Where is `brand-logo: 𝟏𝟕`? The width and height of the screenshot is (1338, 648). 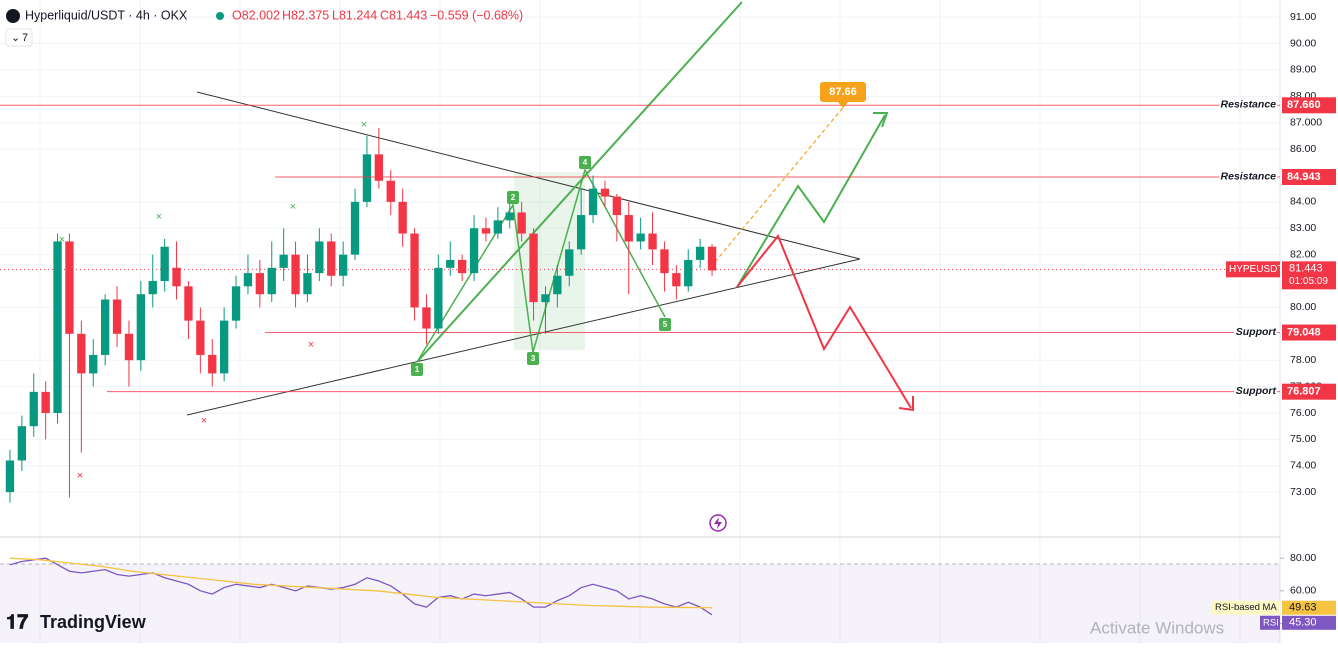 brand-logo: 𝟏𝟕 is located at coordinates (17, 622).